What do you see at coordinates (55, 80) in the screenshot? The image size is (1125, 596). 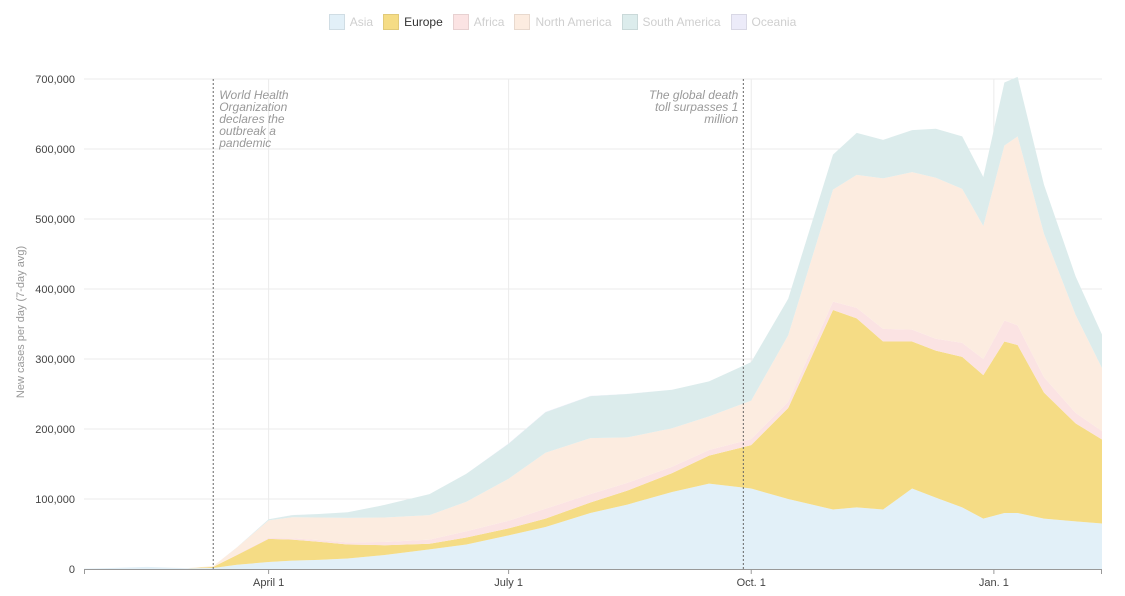 I see `y-tick-label: 700,000` at bounding box center [55, 80].